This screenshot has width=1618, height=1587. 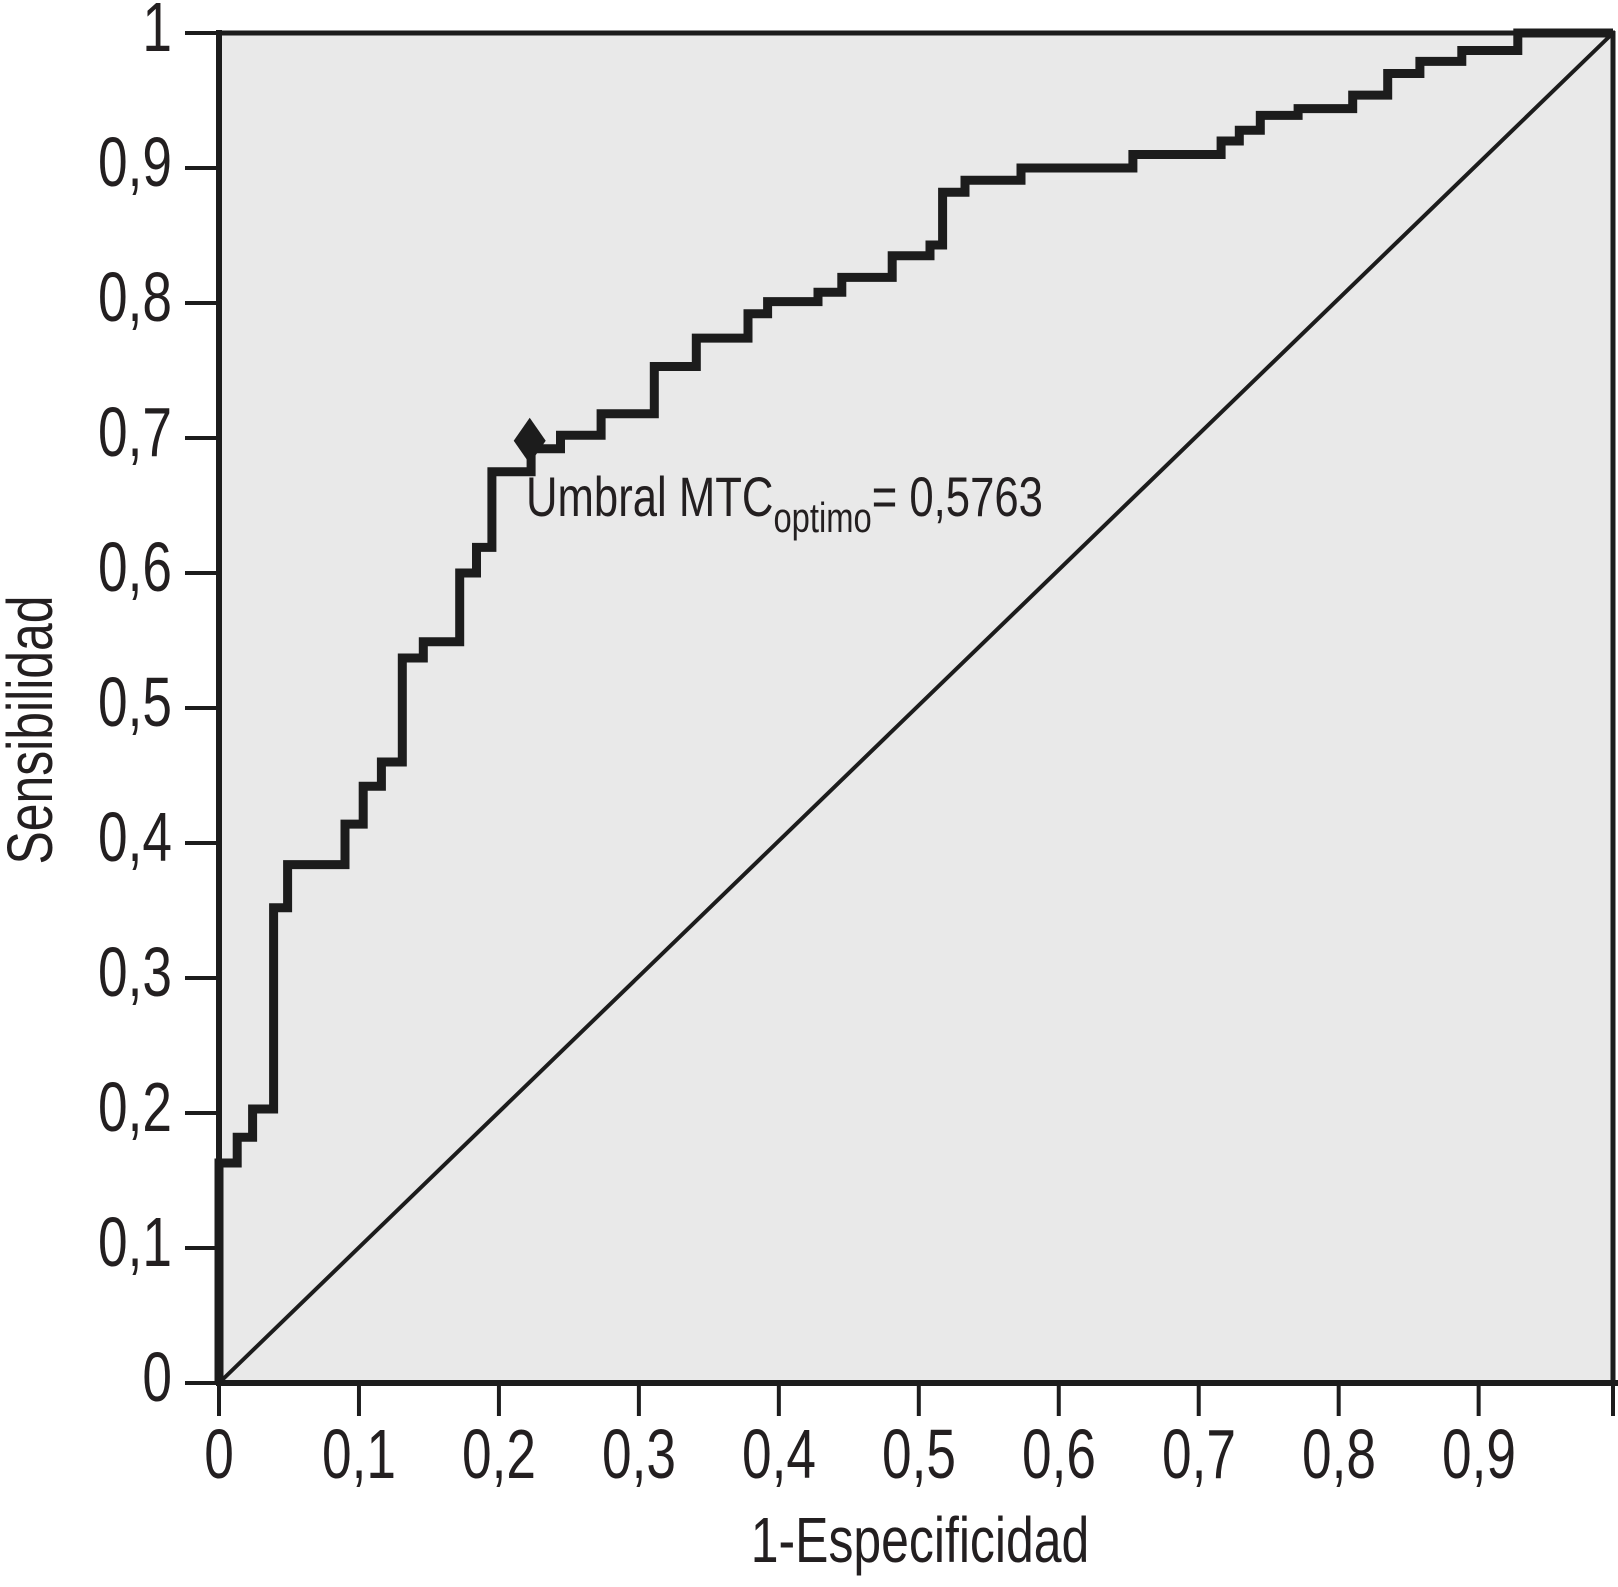 What do you see at coordinates (1339, 1455) in the screenshot?
I see `x-tick-label: 0,8` at bounding box center [1339, 1455].